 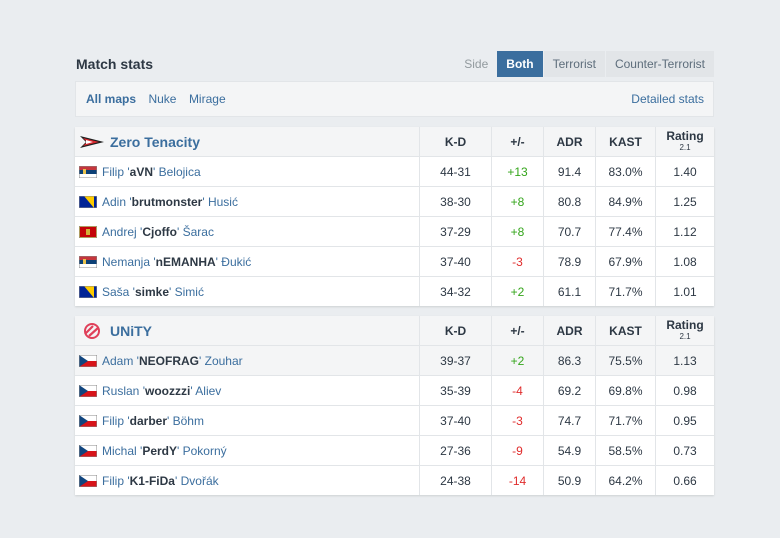 What do you see at coordinates (167, 201) in the screenshot?
I see `player-nickname: brutmonster` at bounding box center [167, 201].